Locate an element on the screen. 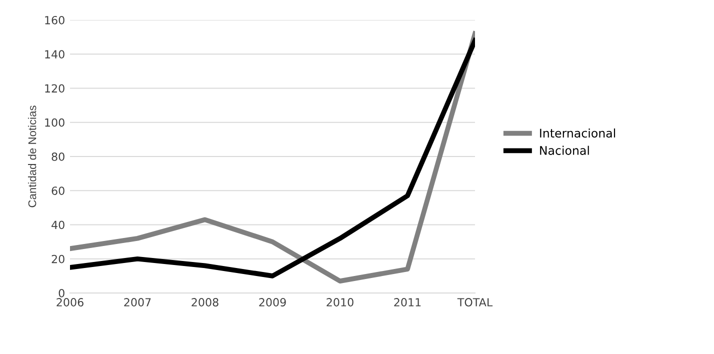 The image size is (714, 354). x-tick-label: 2007 is located at coordinates (137, 302).